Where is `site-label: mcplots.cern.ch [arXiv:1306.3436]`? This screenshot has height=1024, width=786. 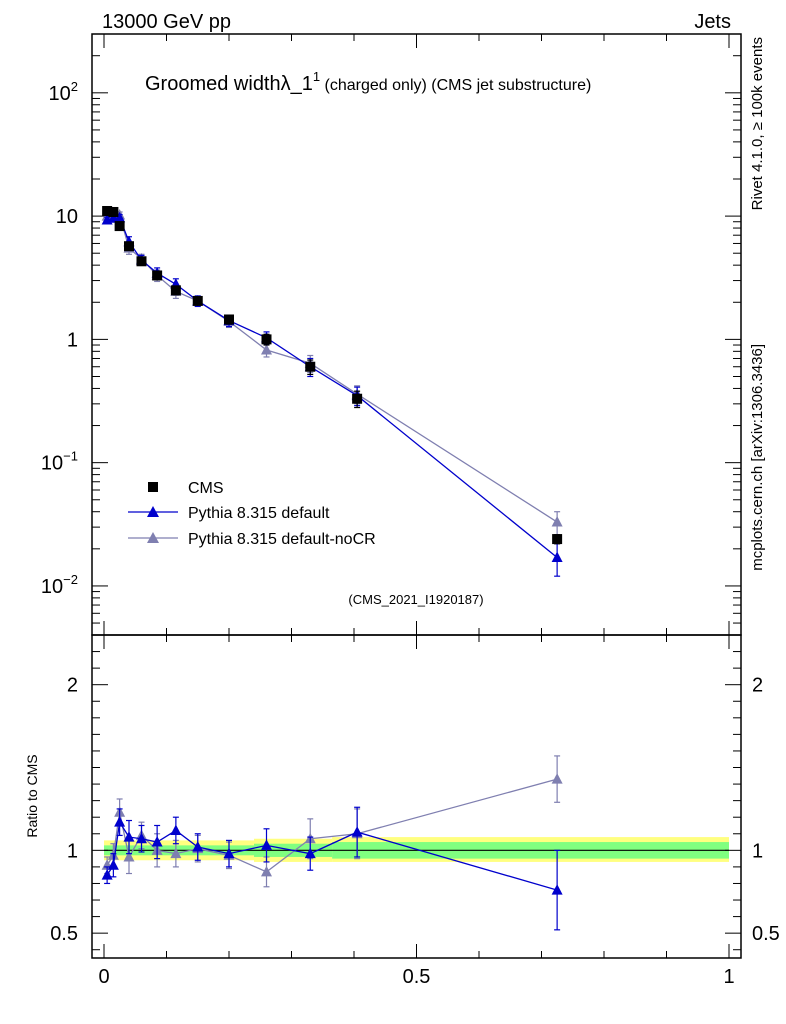
site-label: mcplots.cern.ch [arXiv:1306.3436] is located at coordinates (757, 457).